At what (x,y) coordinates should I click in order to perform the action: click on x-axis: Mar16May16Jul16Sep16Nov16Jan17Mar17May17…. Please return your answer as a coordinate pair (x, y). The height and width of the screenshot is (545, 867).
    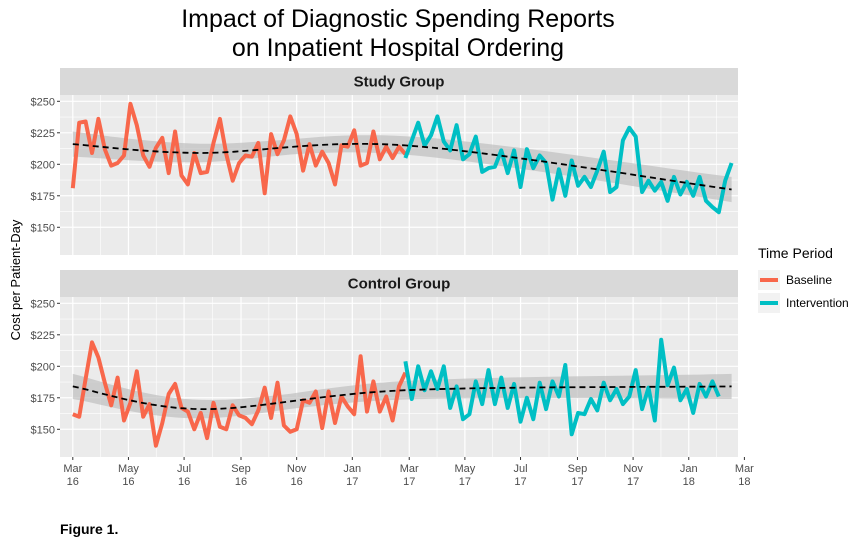
    Looking at the image, I should click on (408, 472).